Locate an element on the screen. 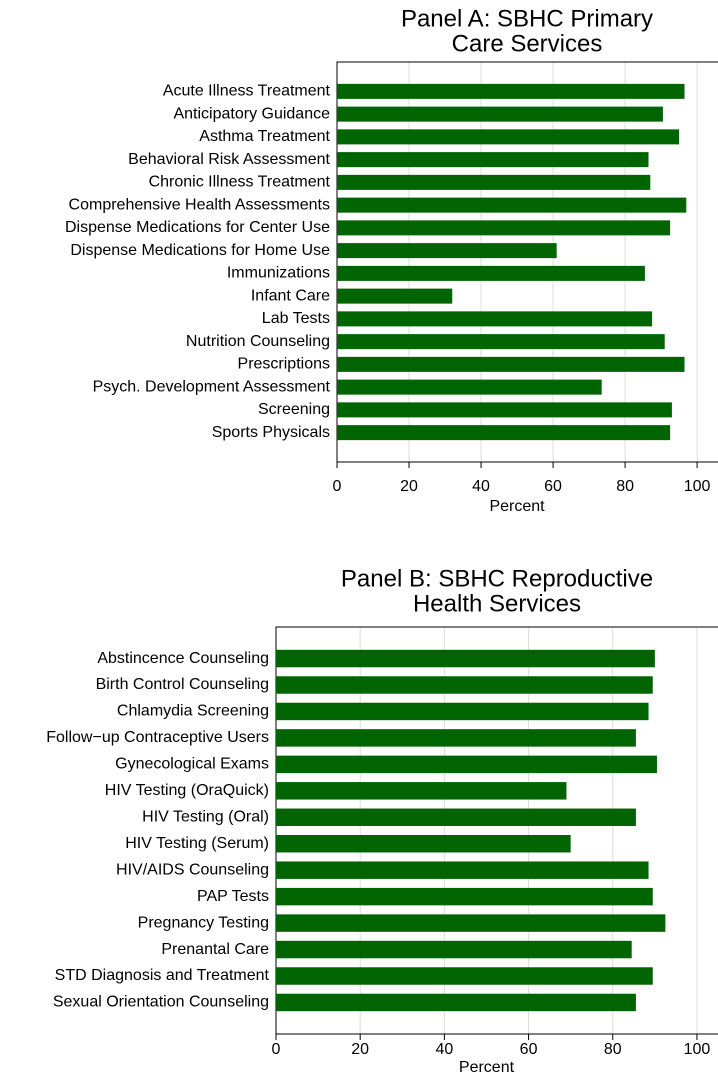 The width and height of the screenshot is (718, 1078). chart-title: Panel B: SBHC Reproductive is located at coordinates (497, 578).